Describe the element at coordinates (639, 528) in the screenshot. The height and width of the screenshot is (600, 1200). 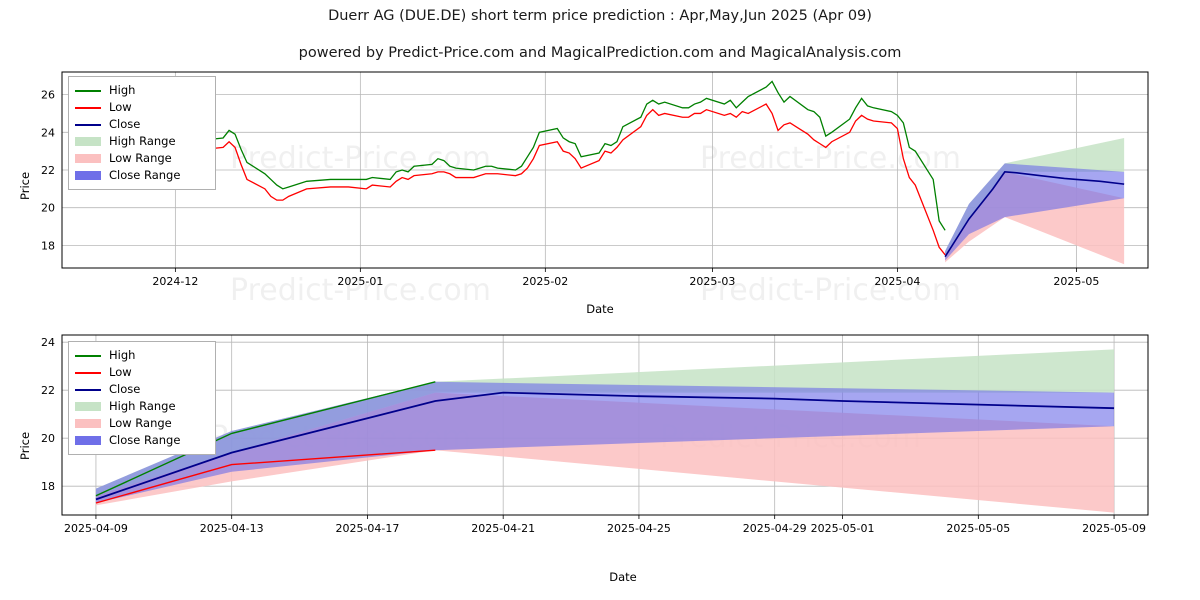
I see `svg-text: 2025-04-25` at that location.